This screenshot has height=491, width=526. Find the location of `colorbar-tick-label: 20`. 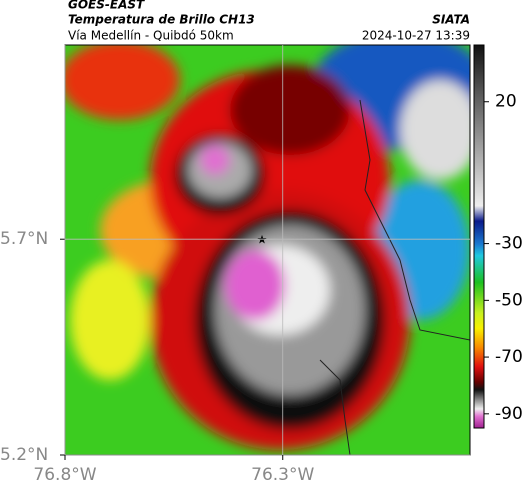

colorbar-tick-label: 20 is located at coordinates (506, 102).